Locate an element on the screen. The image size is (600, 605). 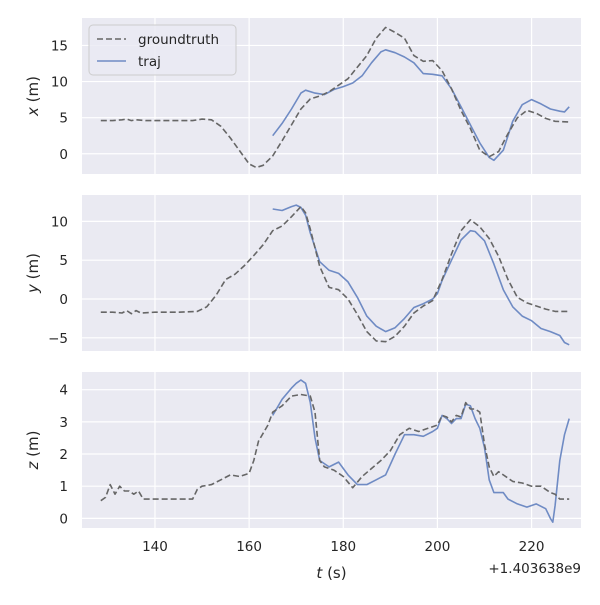
x-tick-label: 180 is located at coordinates (343, 547).